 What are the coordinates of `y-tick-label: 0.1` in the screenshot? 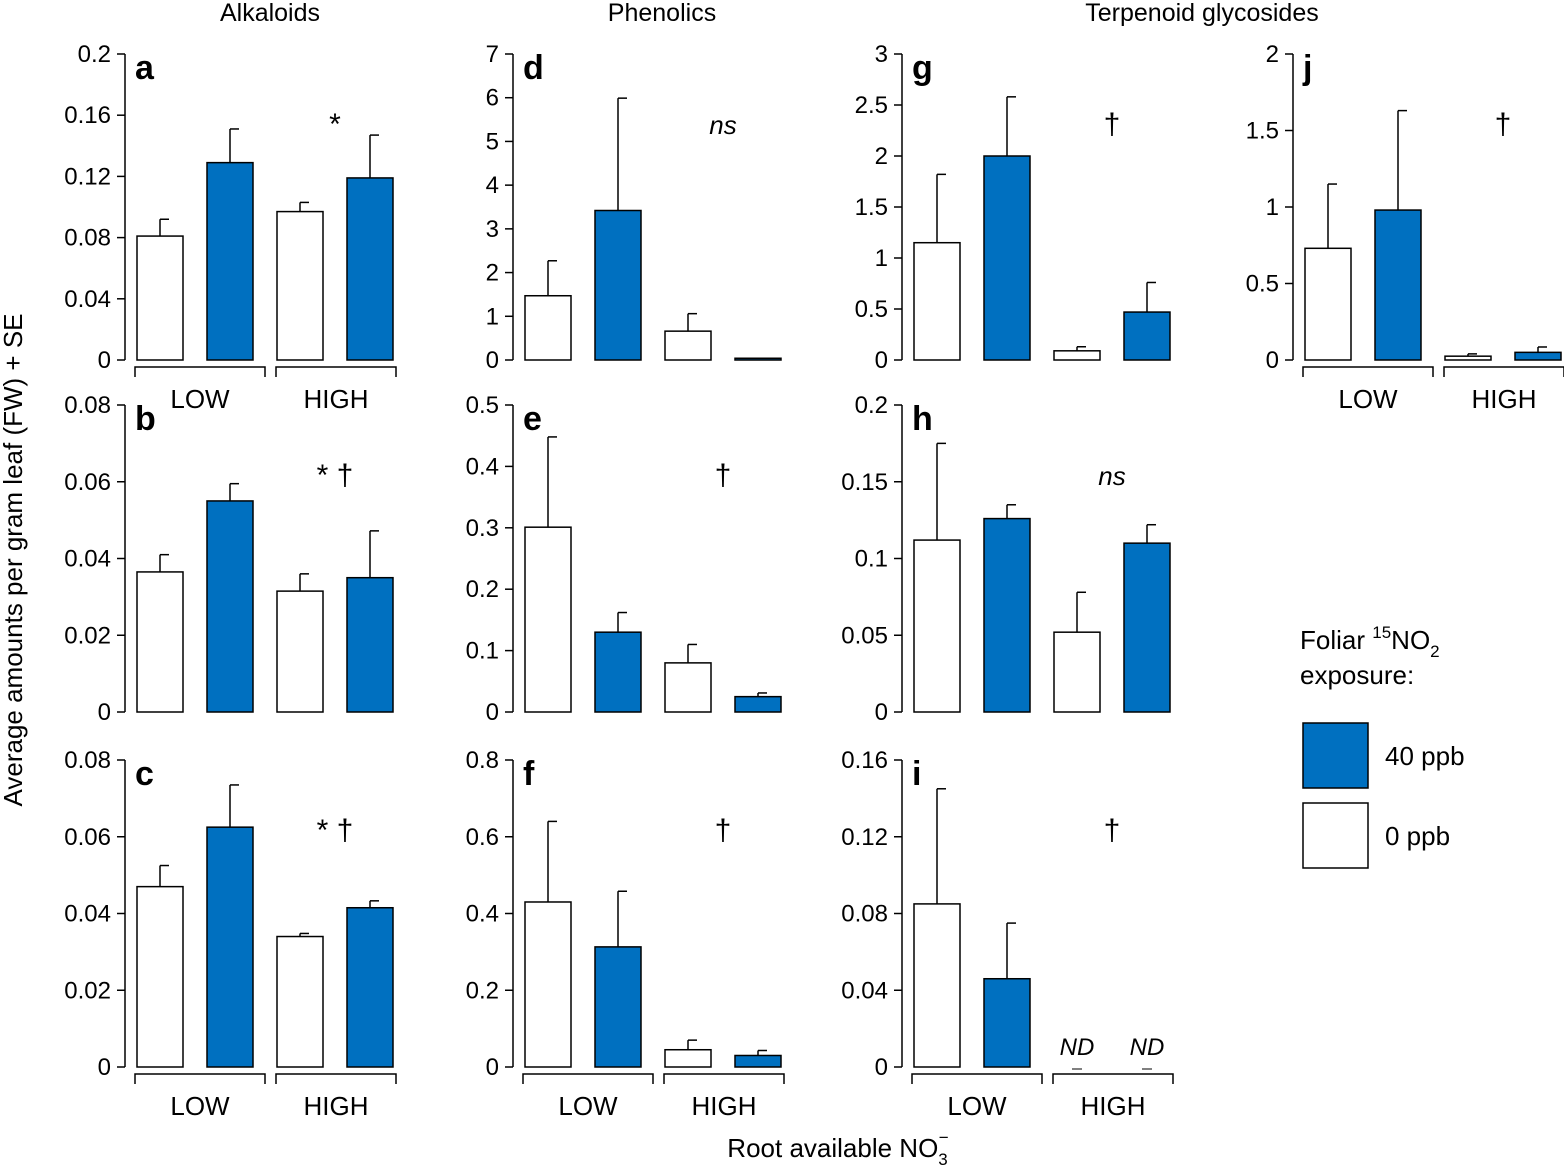 It's located at (482, 651).